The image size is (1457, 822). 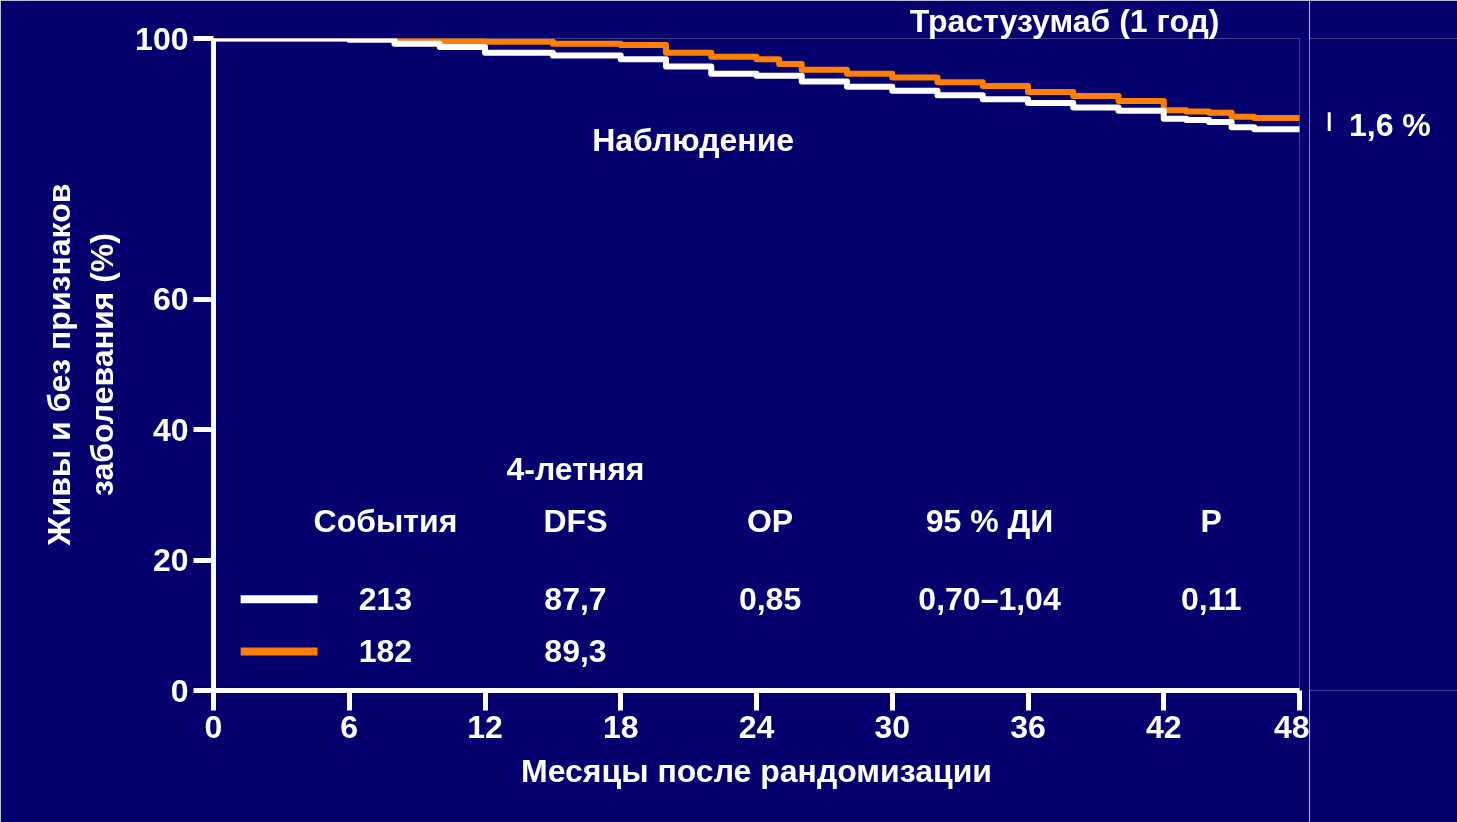 I want to click on x-axis-title: Месяцы после рандомизации, so click(x=756, y=770).